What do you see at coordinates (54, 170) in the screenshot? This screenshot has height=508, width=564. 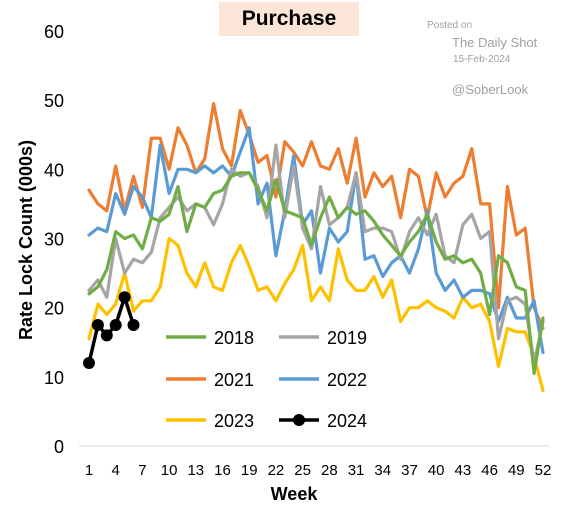 I see `y-tick-label: 40` at bounding box center [54, 170].